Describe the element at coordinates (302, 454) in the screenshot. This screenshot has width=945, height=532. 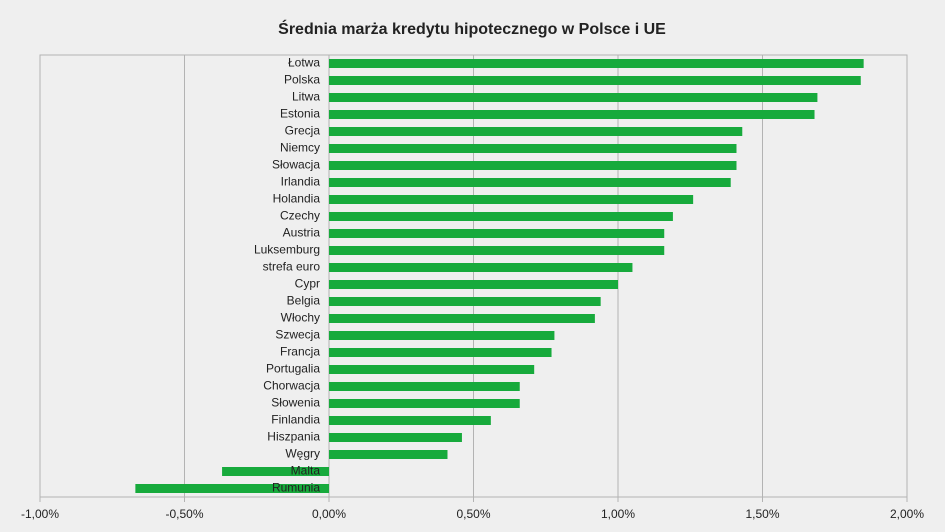
I see `y-tick-label: Węgry` at that location.